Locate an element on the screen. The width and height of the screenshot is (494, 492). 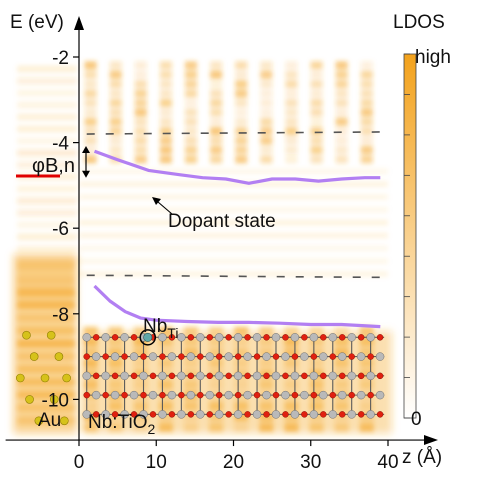
barrier-label: φB,n is located at coordinates (53, 166).